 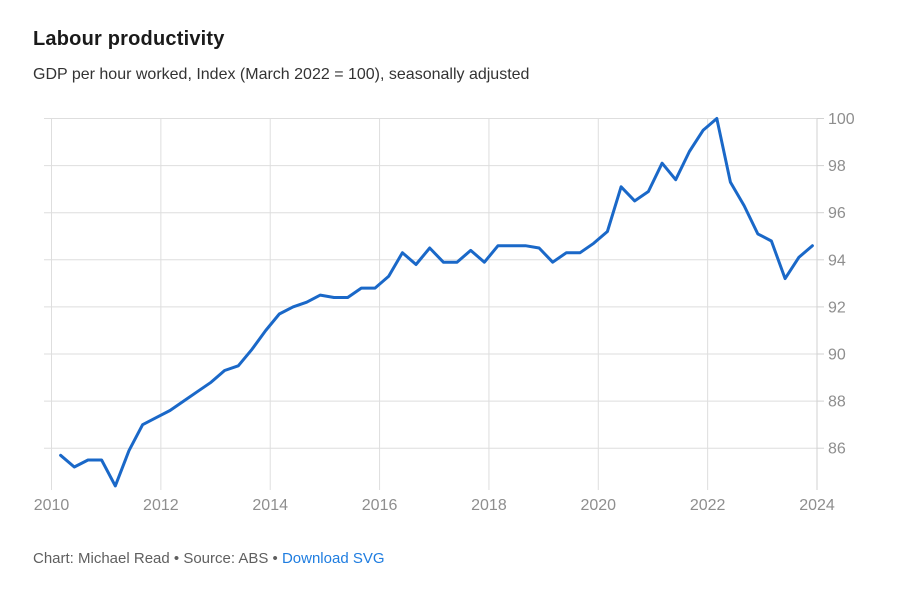 What do you see at coordinates (837, 402) in the screenshot?
I see `y-tick-label: 88` at bounding box center [837, 402].